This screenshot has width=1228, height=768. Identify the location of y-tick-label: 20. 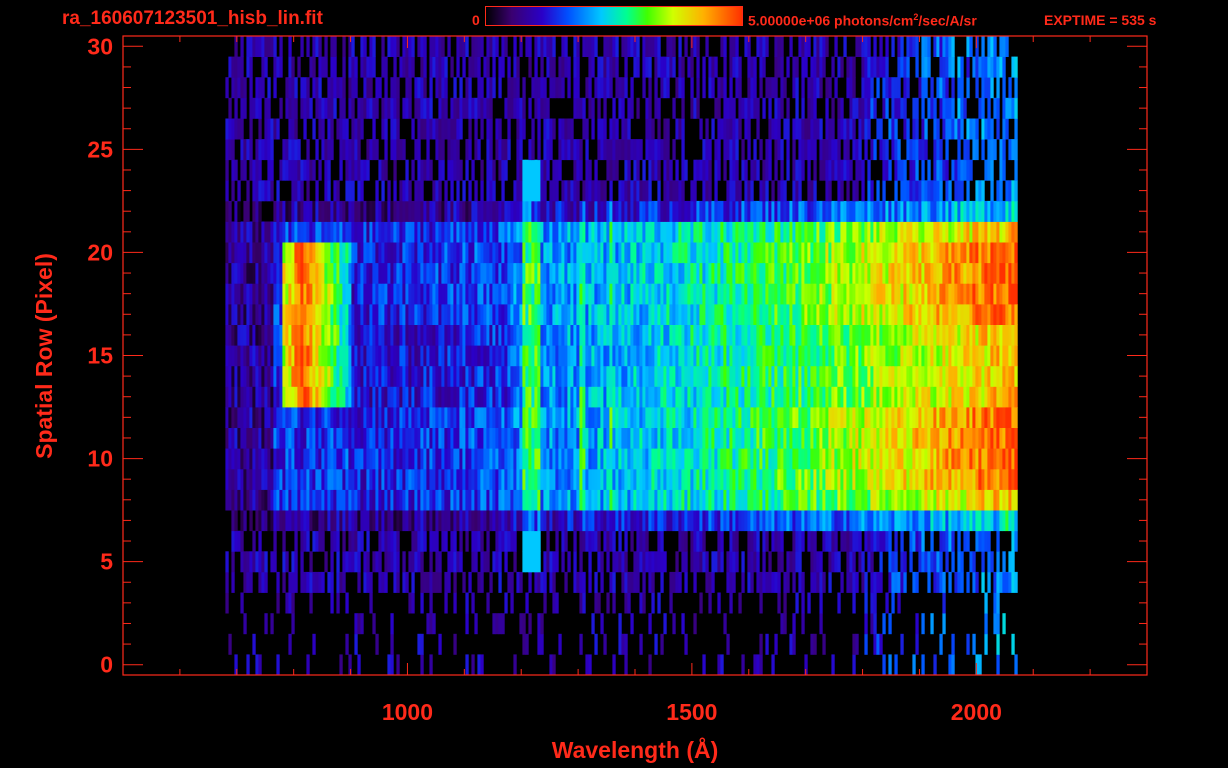
(100, 252).